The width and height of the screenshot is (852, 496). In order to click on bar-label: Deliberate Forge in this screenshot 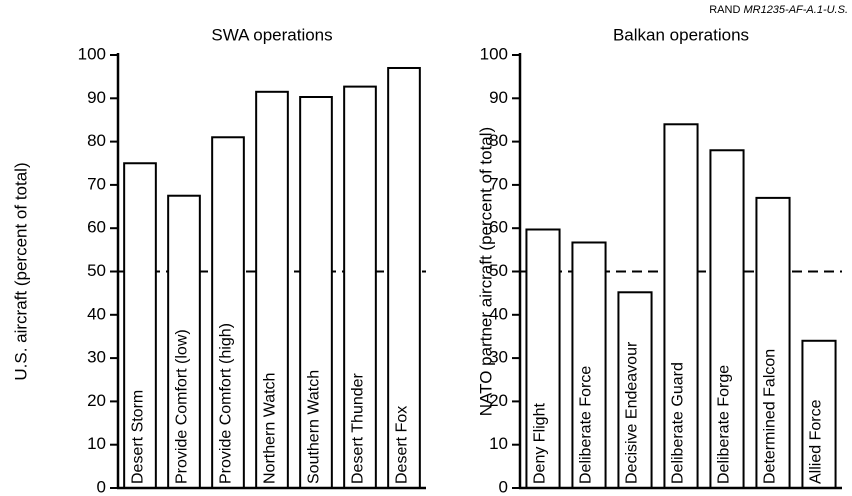, I will do `click(724, 424)`.